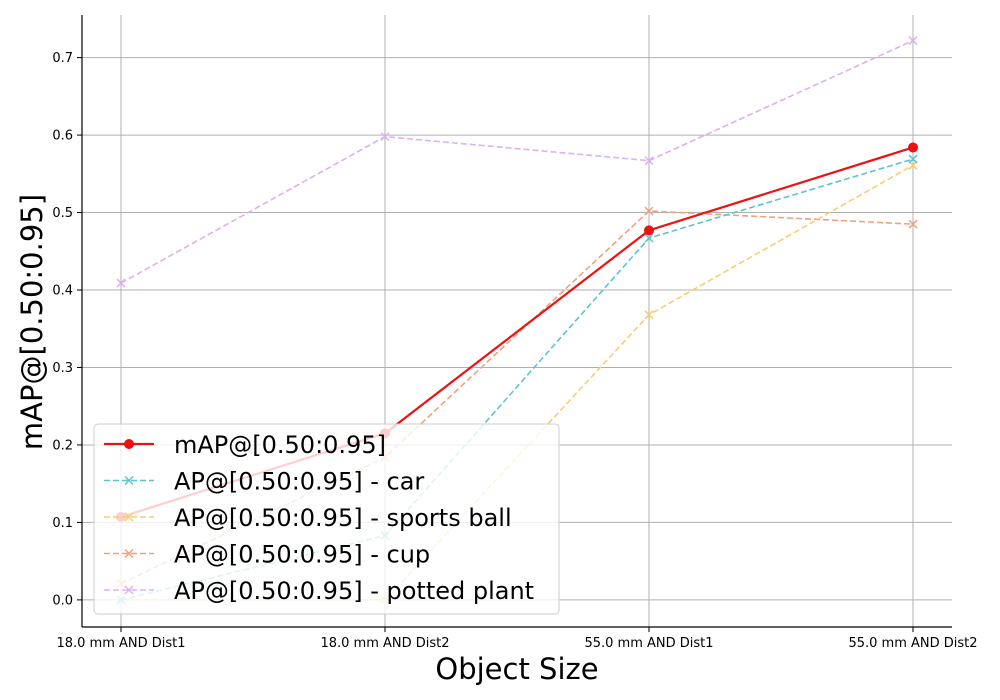 The width and height of the screenshot is (1000, 700). Describe the element at coordinates (343, 518) in the screenshot. I see `legend-label: AP@[0.50:0.95] - sports ball` at that location.